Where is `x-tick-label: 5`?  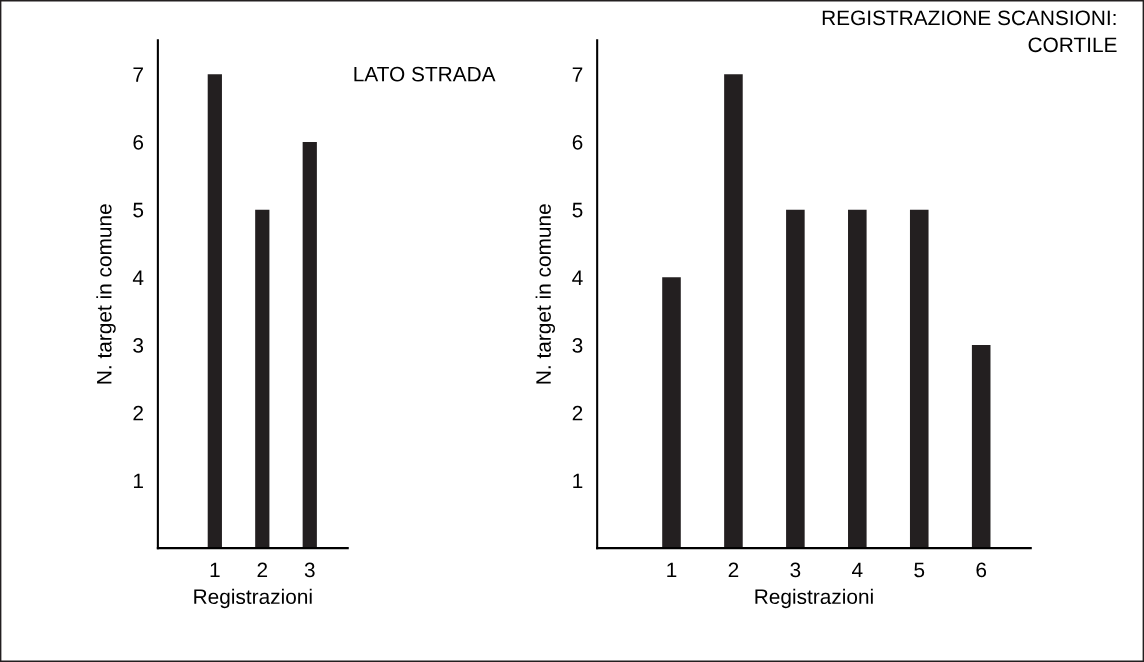
x-tick-label: 5 is located at coordinates (919, 570).